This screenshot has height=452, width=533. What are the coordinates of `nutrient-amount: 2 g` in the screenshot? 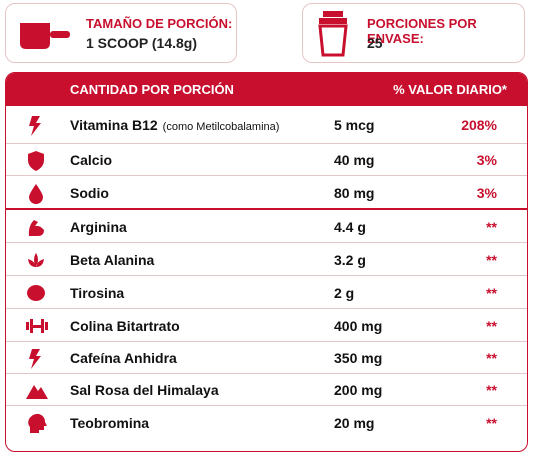 It's located at (344, 292).